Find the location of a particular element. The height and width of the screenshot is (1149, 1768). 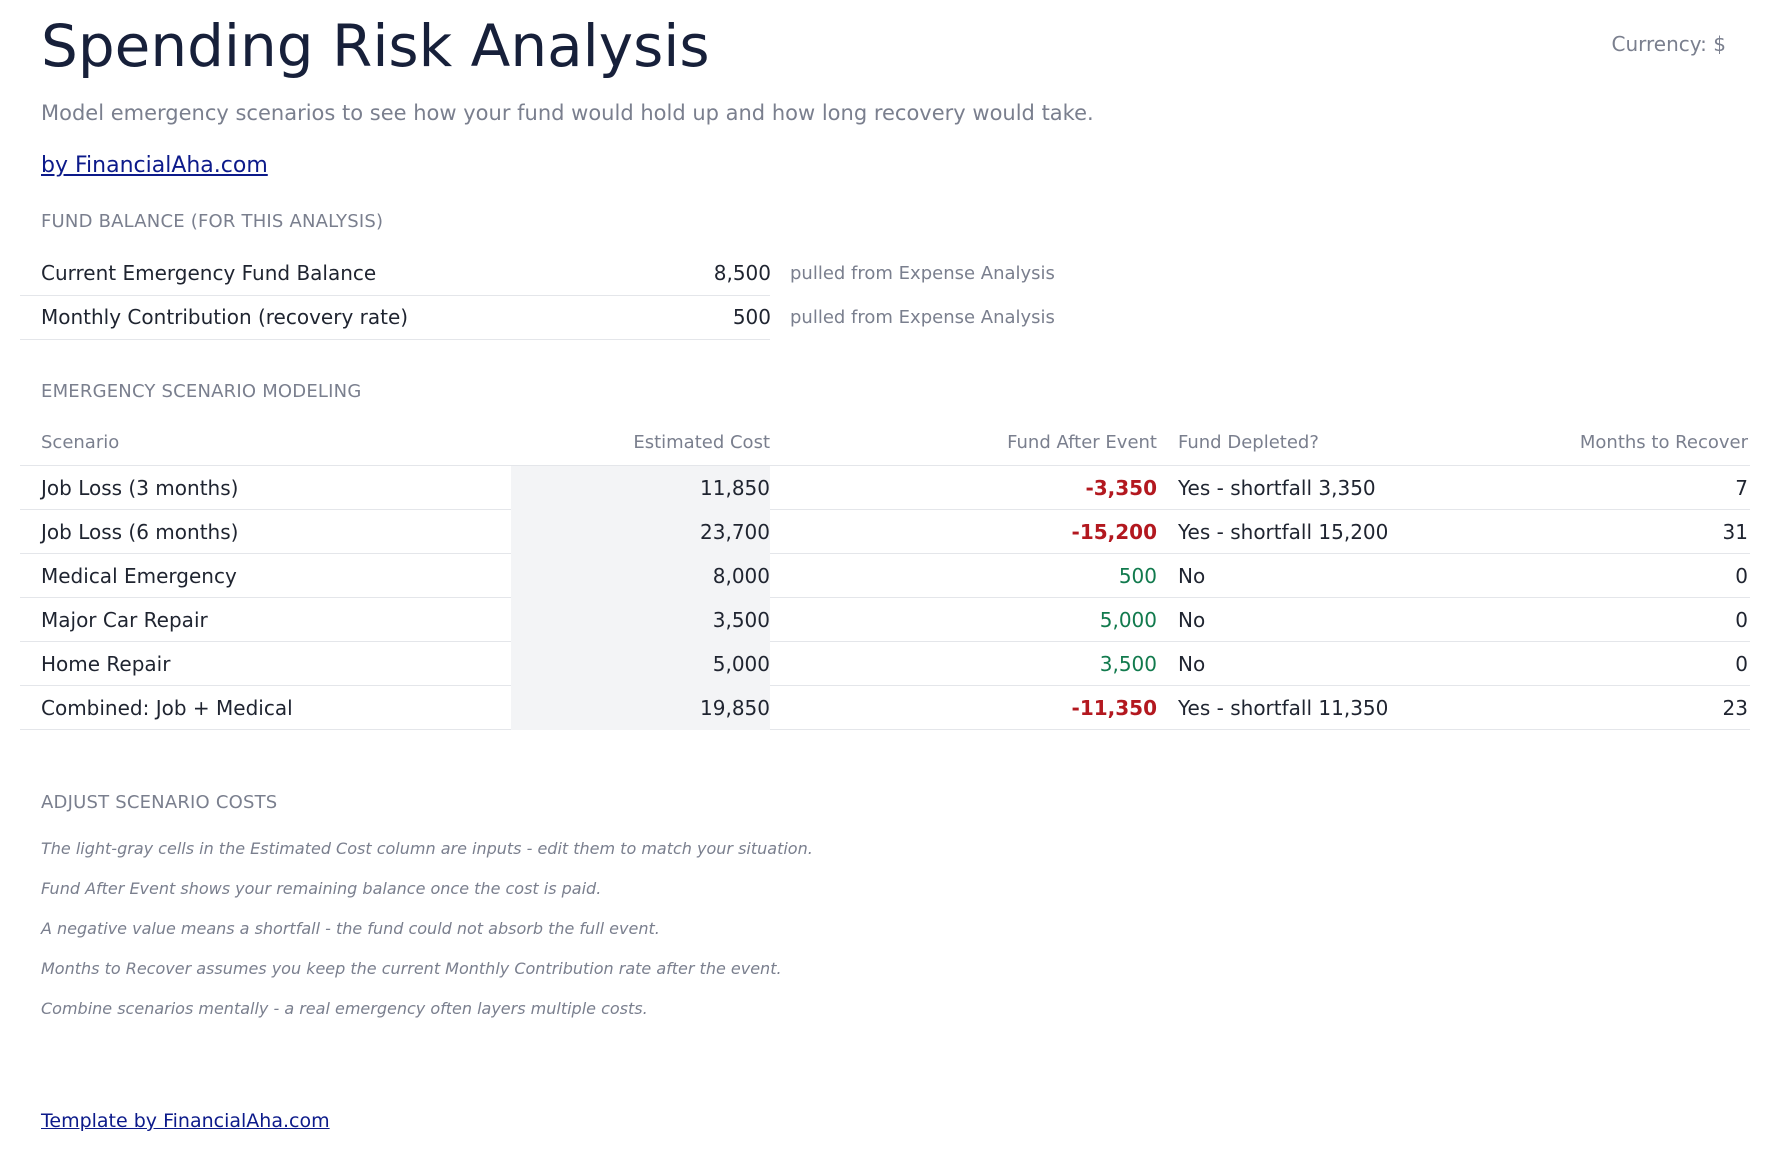

fund-balance-note: pulled from Expense Analysis is located at coordinates (922, 273).